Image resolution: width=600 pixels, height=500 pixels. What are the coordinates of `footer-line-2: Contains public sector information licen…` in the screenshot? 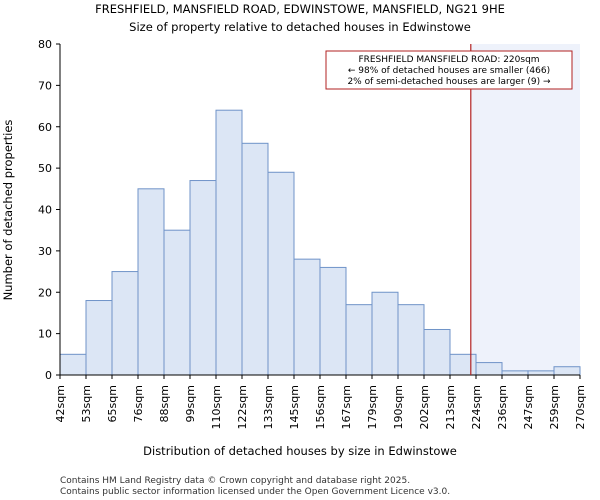 It's located at (255, 492).